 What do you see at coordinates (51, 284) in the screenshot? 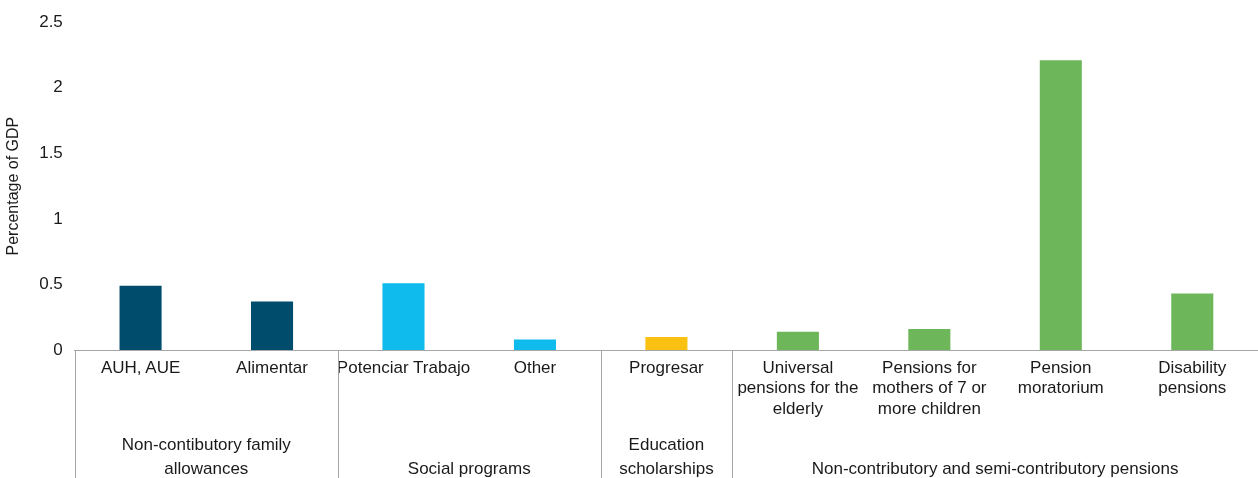
I see `y-tick-label: 0.5` at bounding box center [51, 284].